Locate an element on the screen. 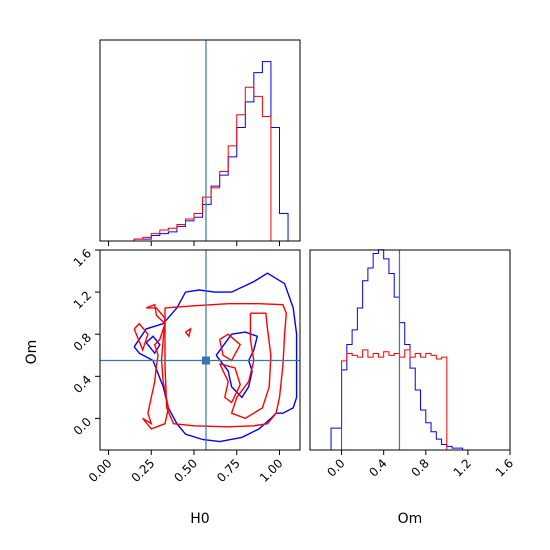 This screenshot has width=550, height=550. y-axis-om-tick-label: 0.0 is located at coordinates (82, 426).